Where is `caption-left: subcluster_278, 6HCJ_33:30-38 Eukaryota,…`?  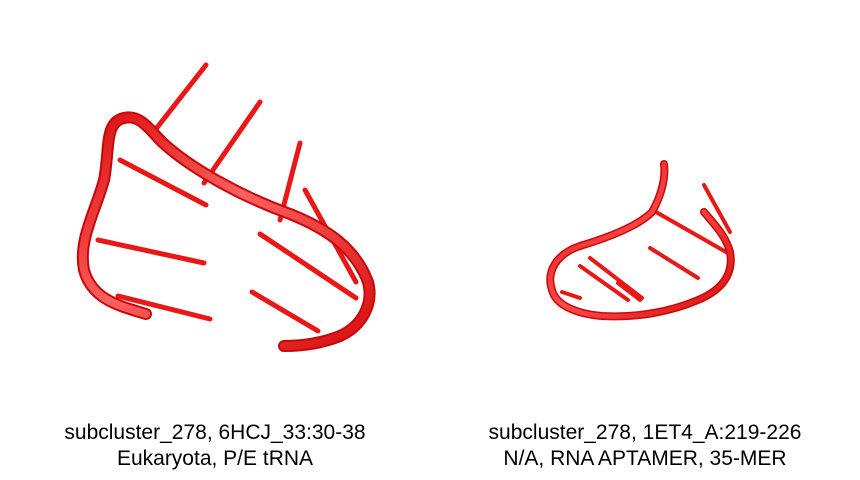
caption-left: subcluster_278, 6HCJ_33:30-38 Eukaryota,… is located at coordinates (215, 446).